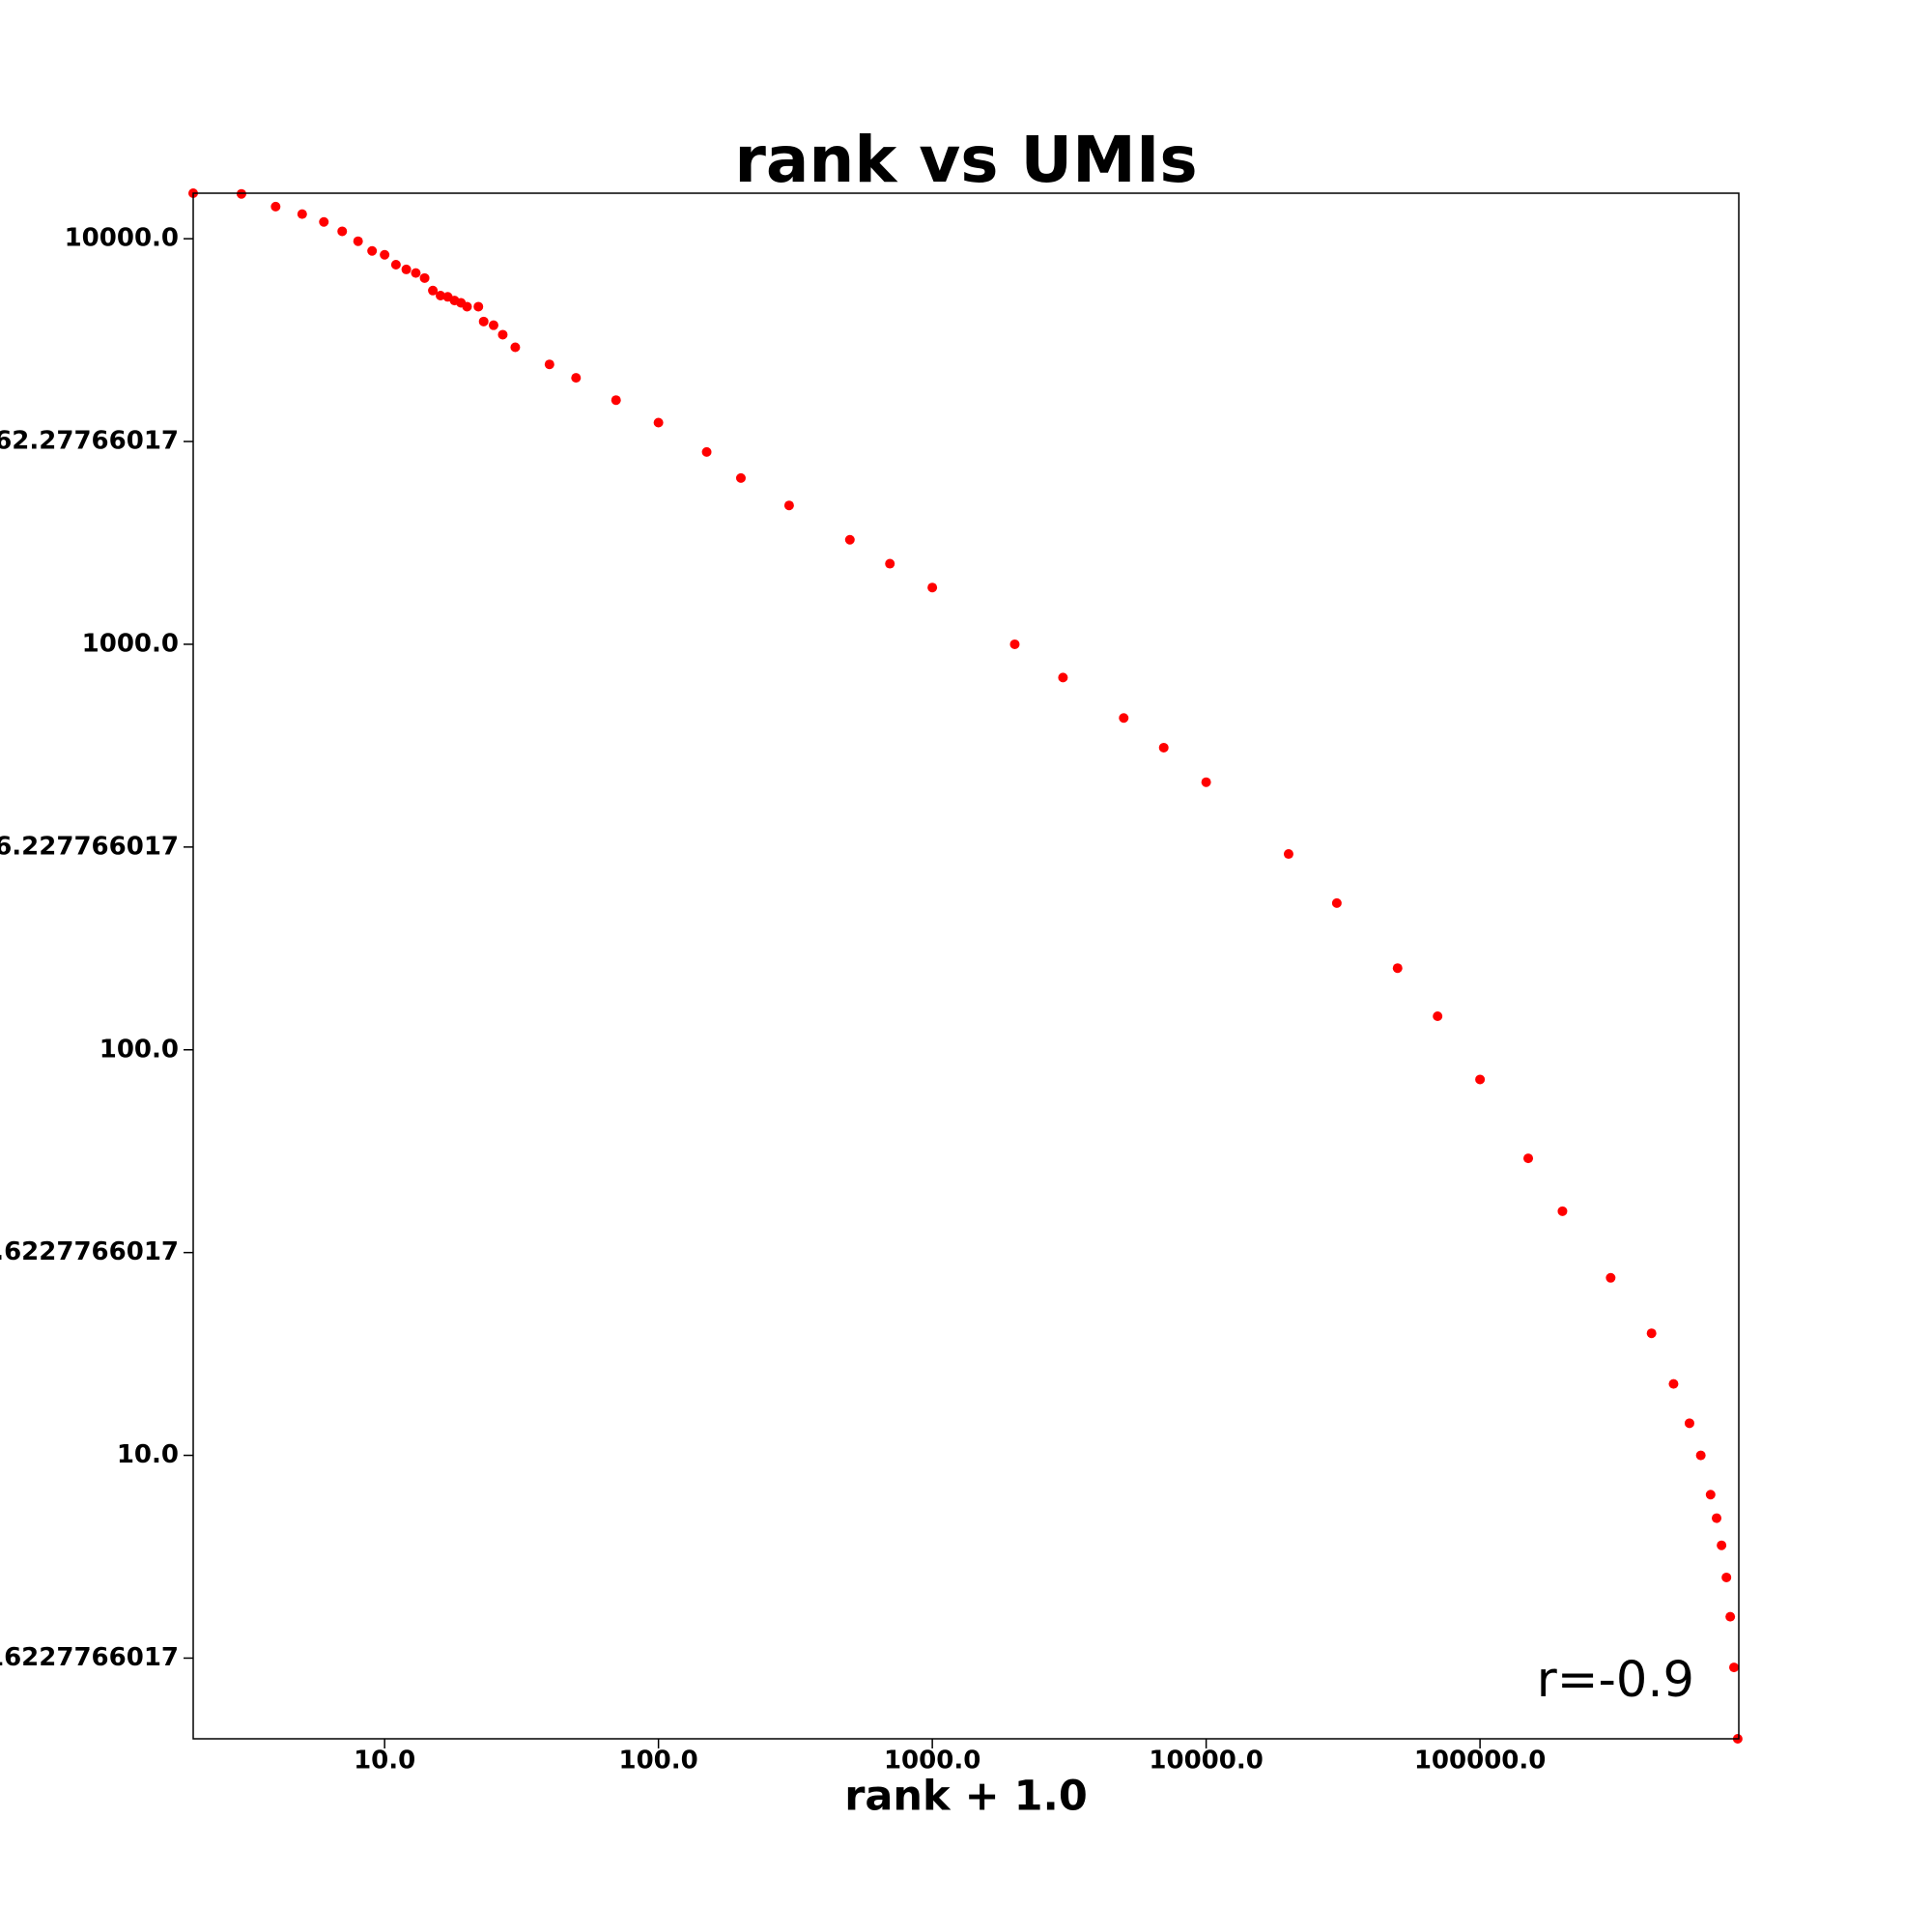 The height and width of the screenshot is (1932, 1932). I want to click on annotation: r=-0.9, so click(1615, 1680).